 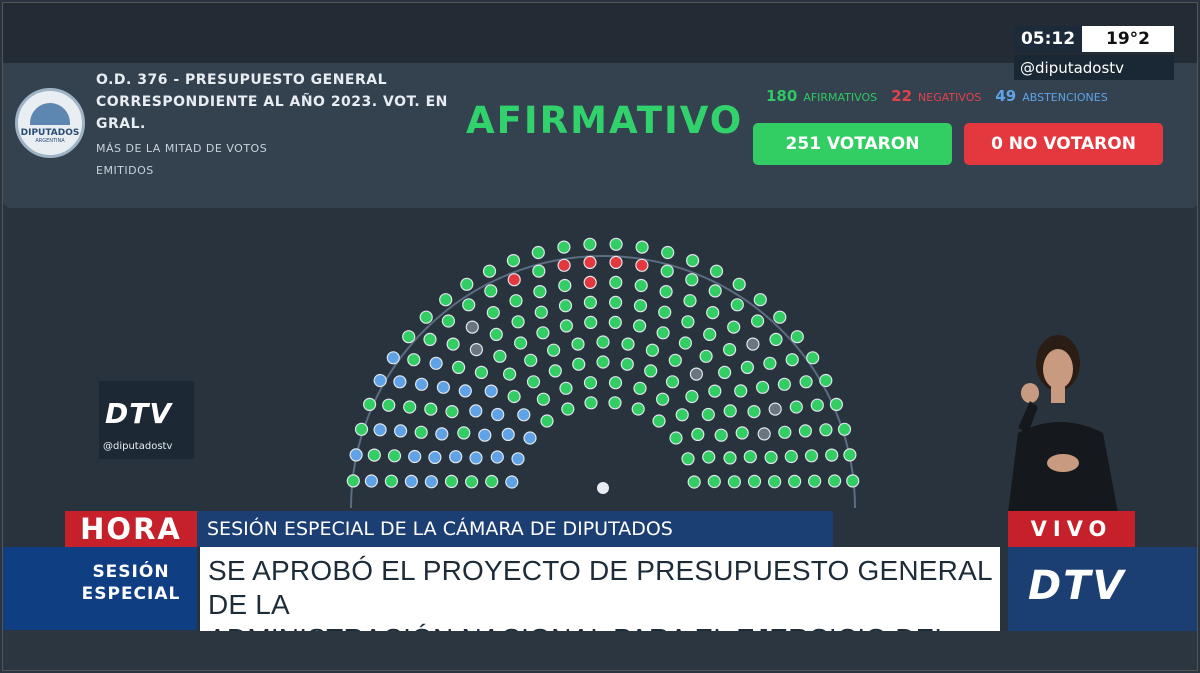 What do you see at coordinates (100, 588) in the screenshot?
I see `sesion-especial-box: SESIÓN ESPECIAL` at bounding box center [100, 588].